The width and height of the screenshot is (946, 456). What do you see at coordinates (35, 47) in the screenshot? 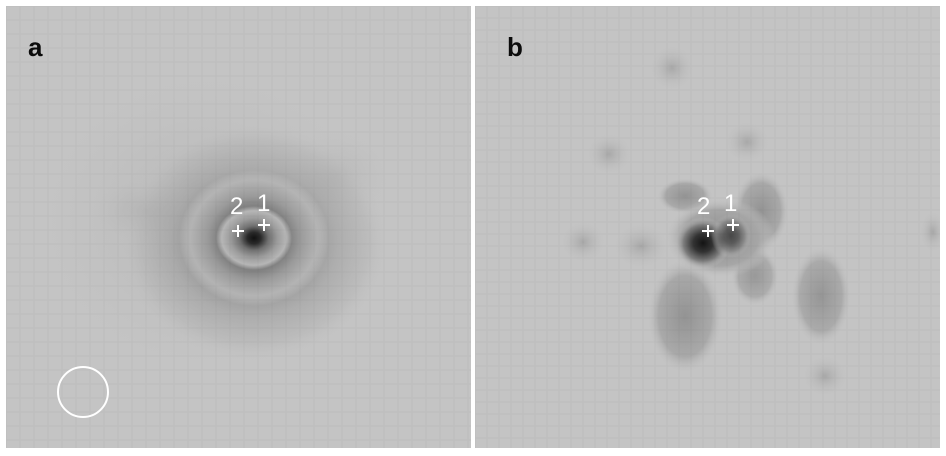
I see `panel-label-a: a` at bounding box center [35, 47].